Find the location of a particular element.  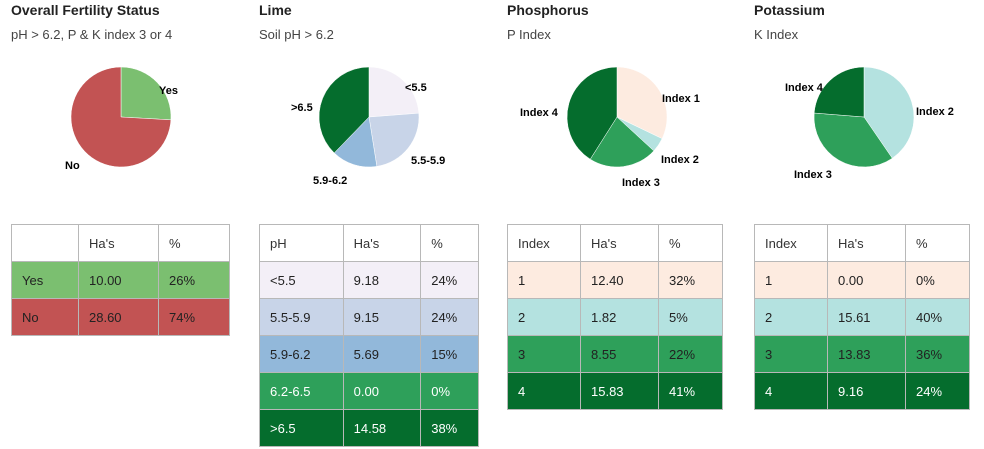

table-row: 4 15.83 41% is located at coordinates (615, 391).